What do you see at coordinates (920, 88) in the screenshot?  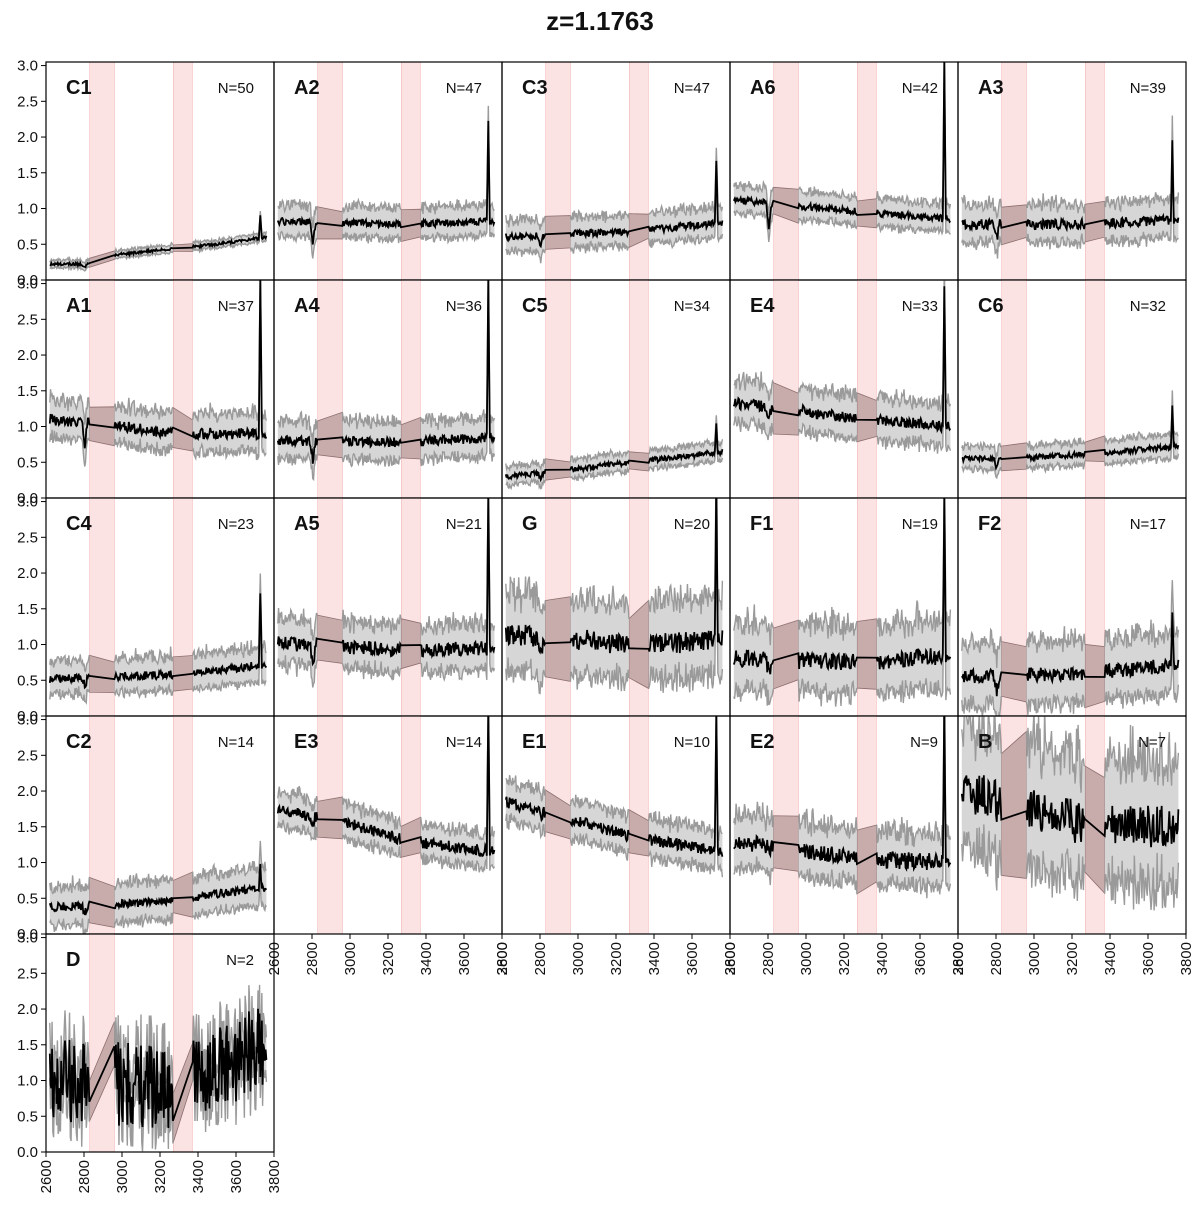 I see `panel-count: N=42` at bounding box center [920, 88].